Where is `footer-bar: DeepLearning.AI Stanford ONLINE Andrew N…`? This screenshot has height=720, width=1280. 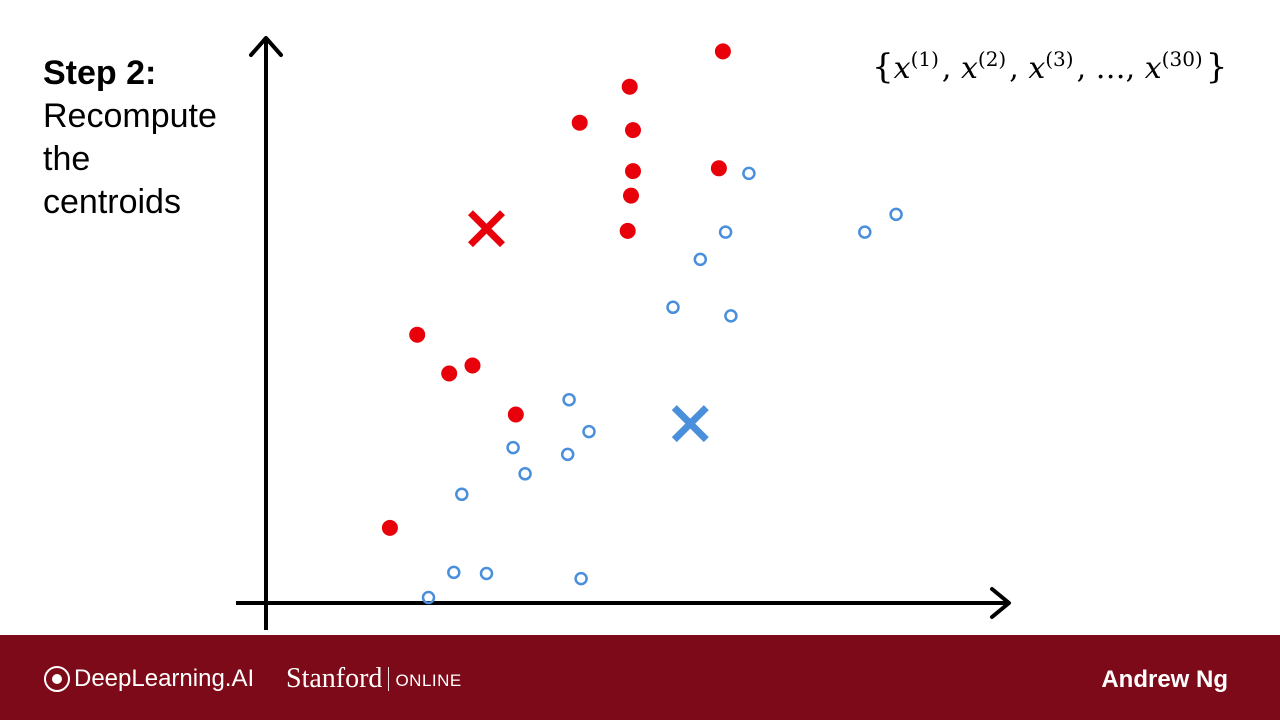 footer-bar: DeepLearning.AI Stanford ONLINE Andrew N… is located at coordinates (640, 677).